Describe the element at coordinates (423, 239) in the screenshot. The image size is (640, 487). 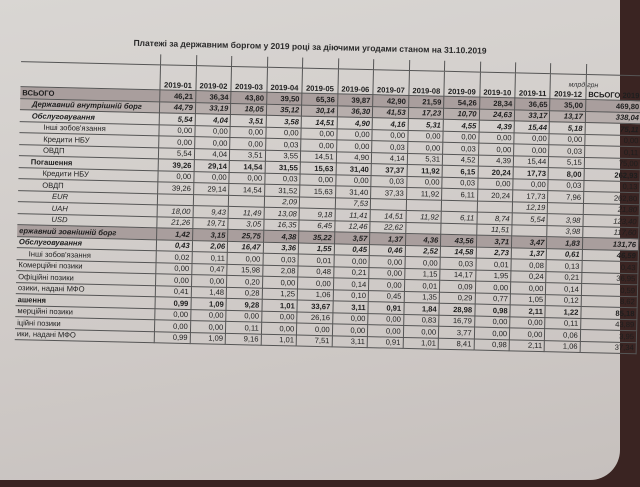
I see `value-cell: 4,36` at that location.